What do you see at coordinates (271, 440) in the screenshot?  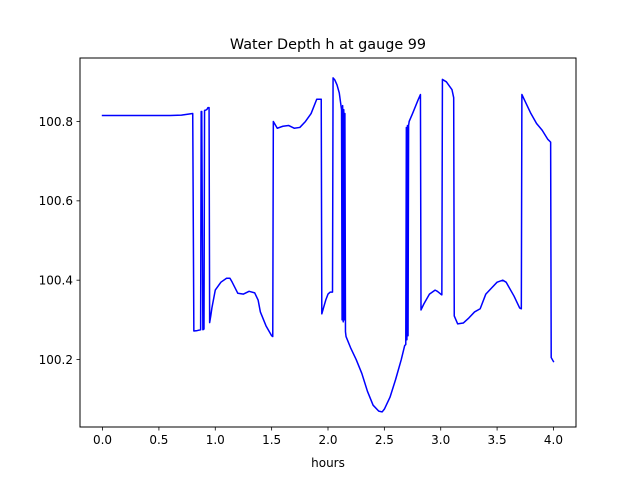 I see `x-tick-label: 1.5` at bounding box center [271, 440].